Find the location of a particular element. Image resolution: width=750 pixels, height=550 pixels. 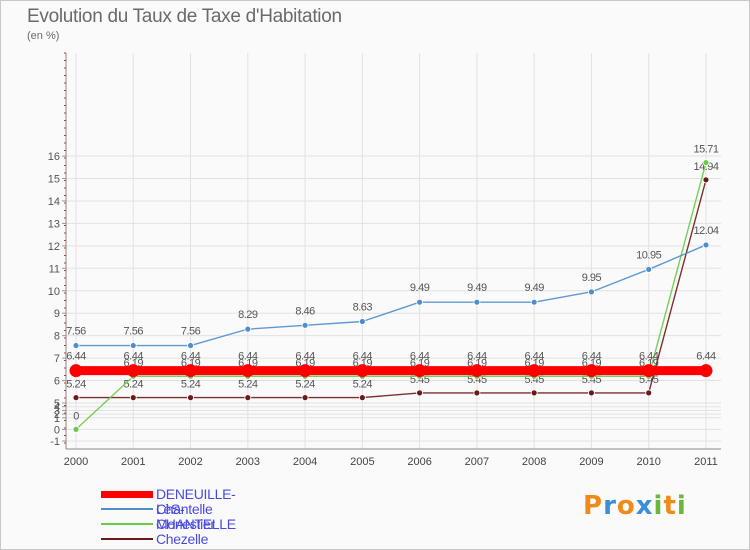

logo-letter: r is located at coordinates (610, 506).